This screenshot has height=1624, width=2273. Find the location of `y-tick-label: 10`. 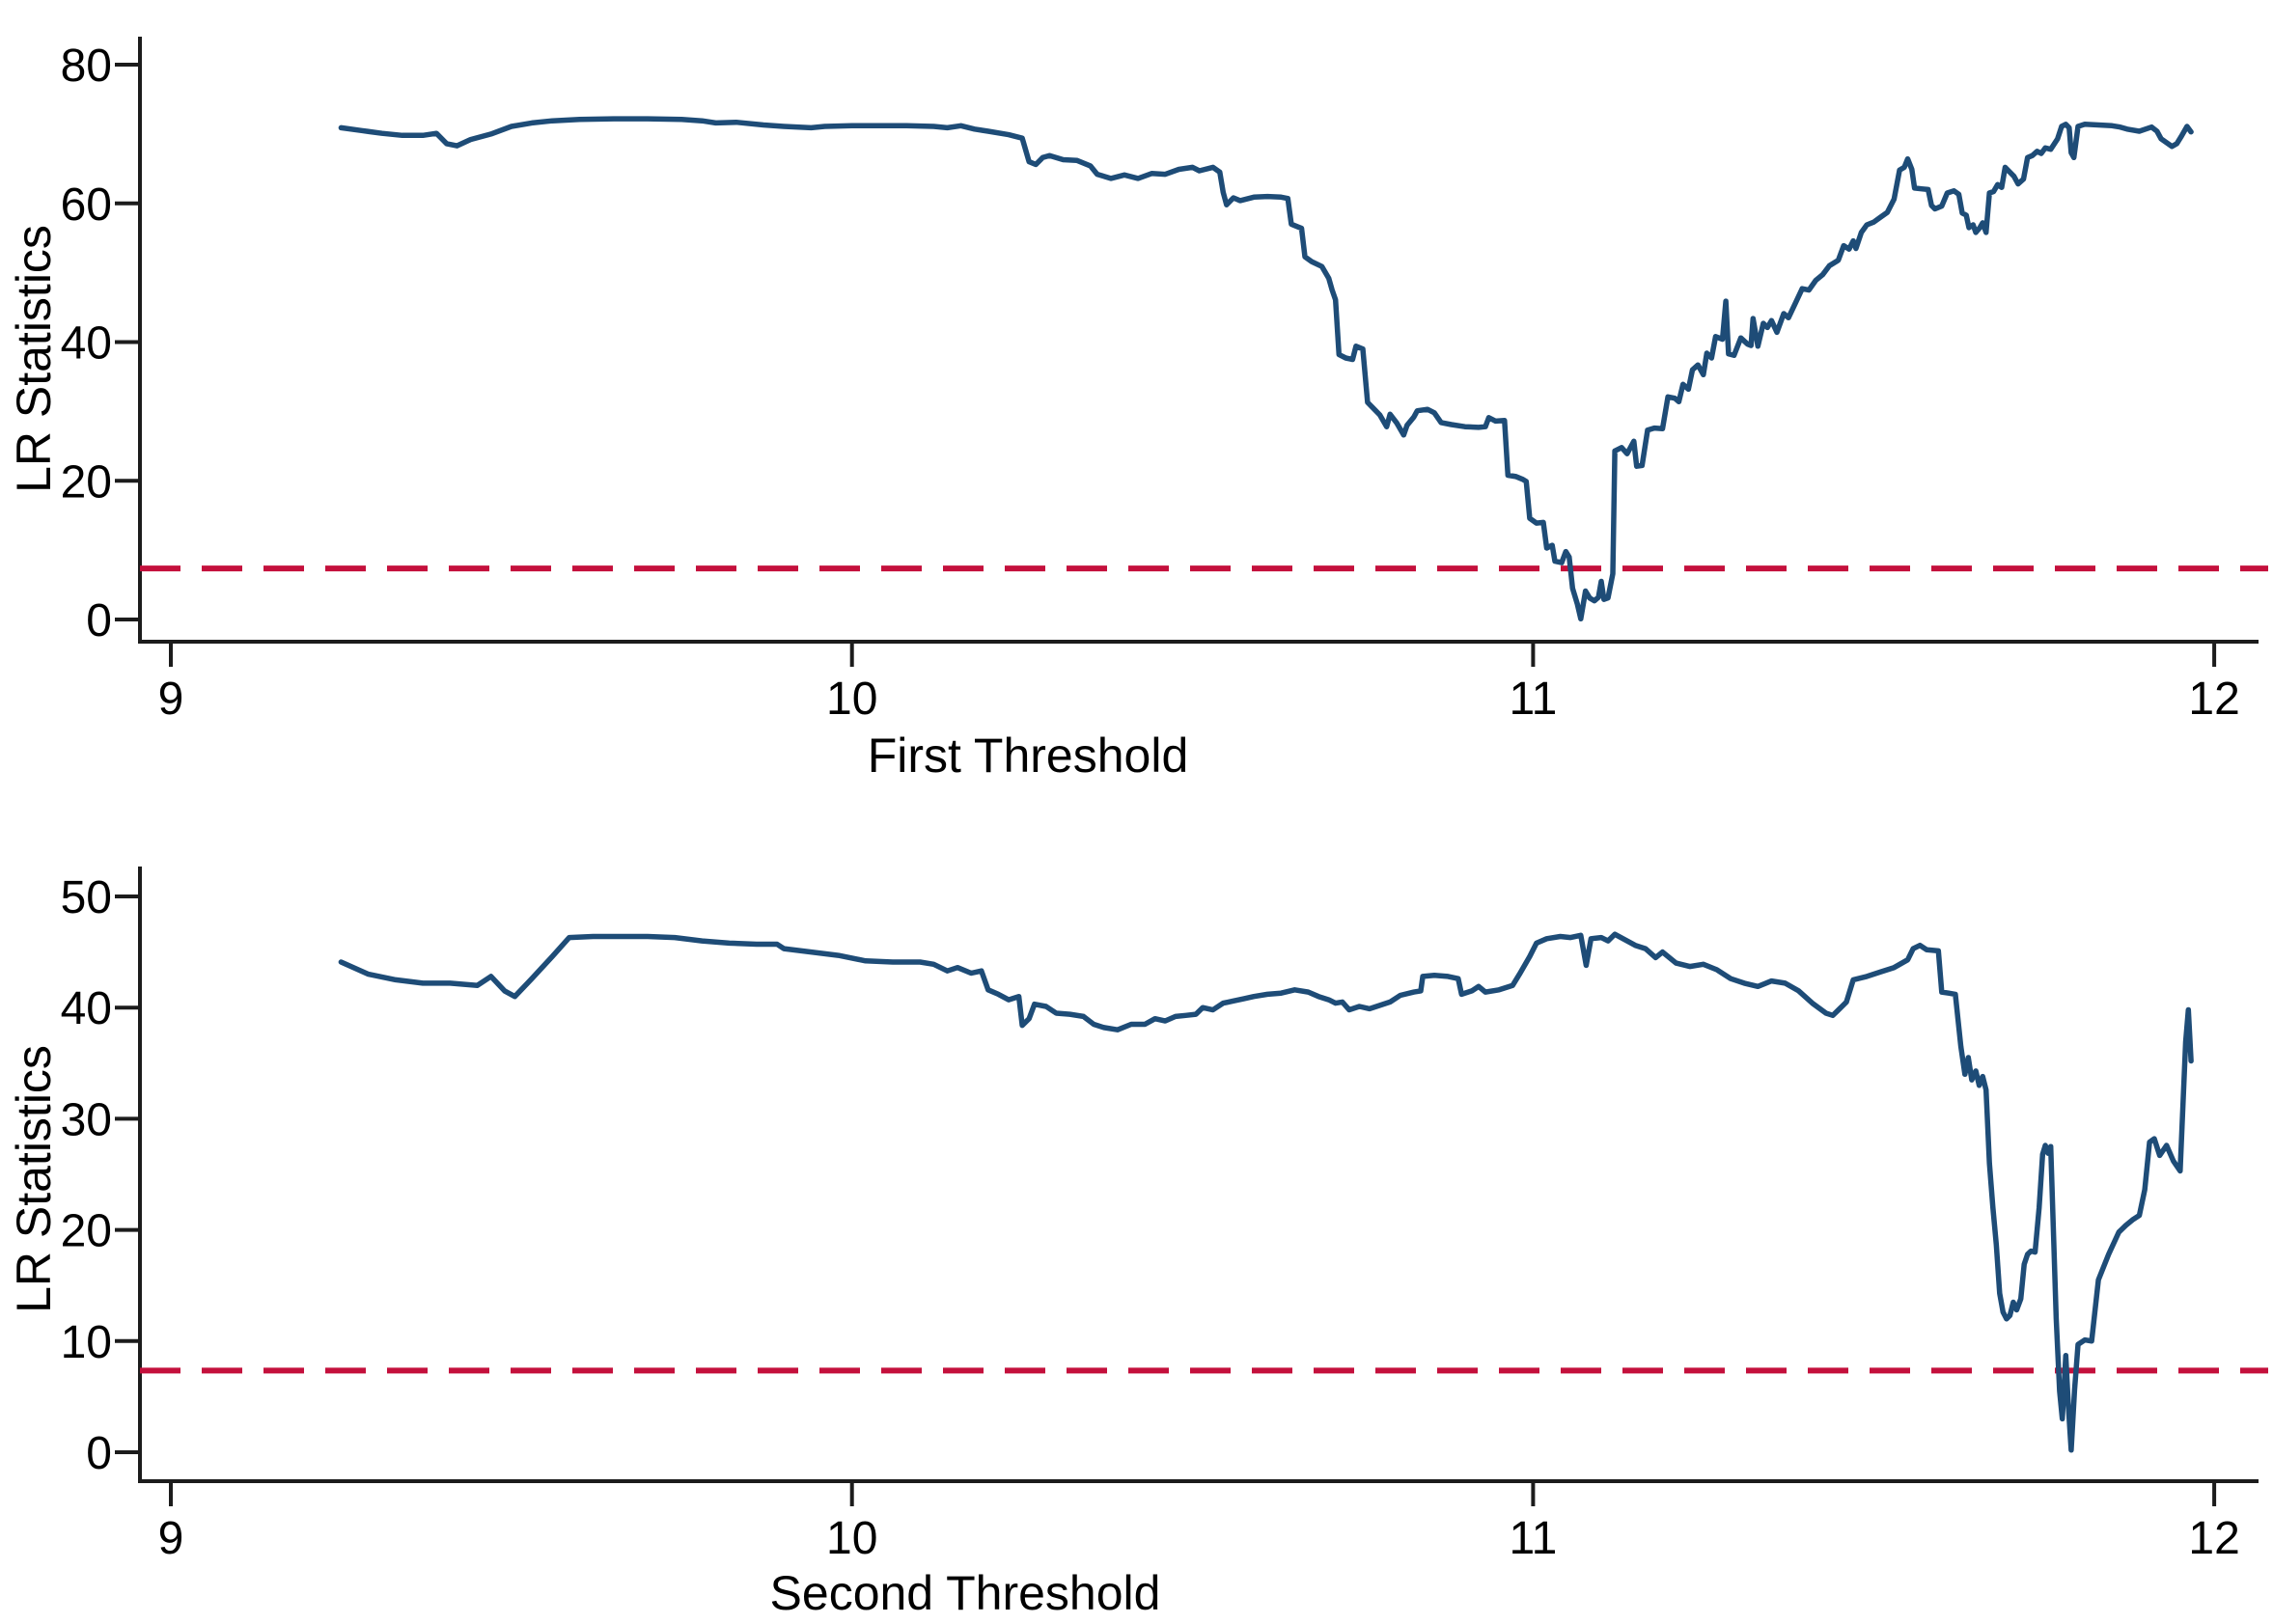

y-tick-label: 10 is located at coordinates (86, 1342).